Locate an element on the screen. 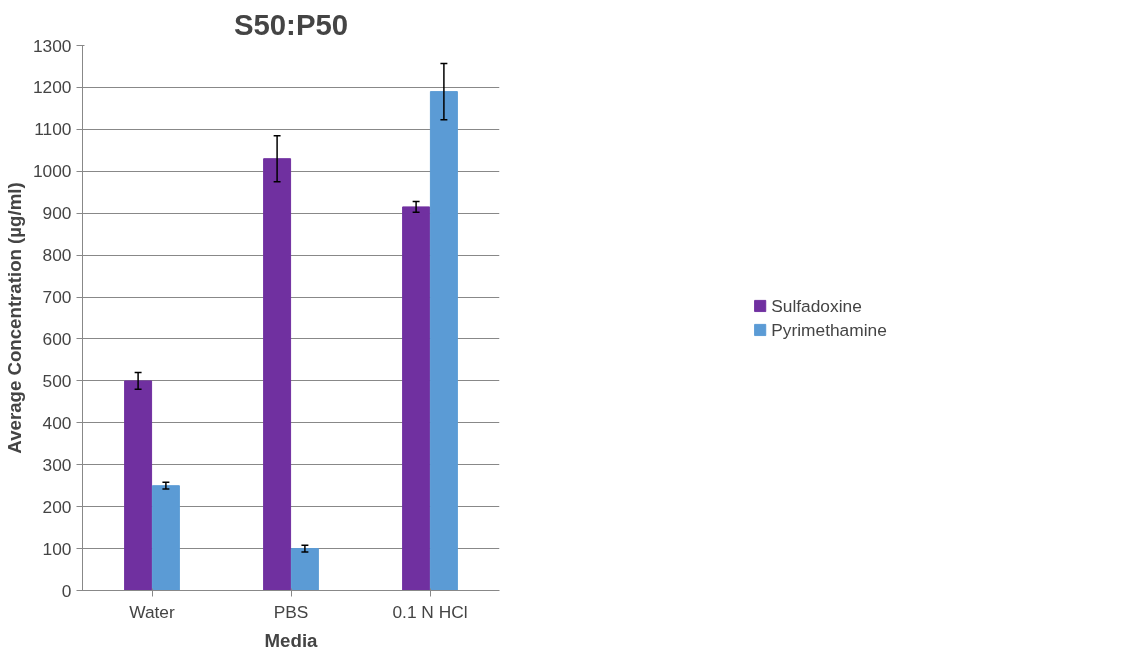 The height and width of the screenshot is (669, 1145). y-tick-label: 1100 is located at coordinates (53, 129).